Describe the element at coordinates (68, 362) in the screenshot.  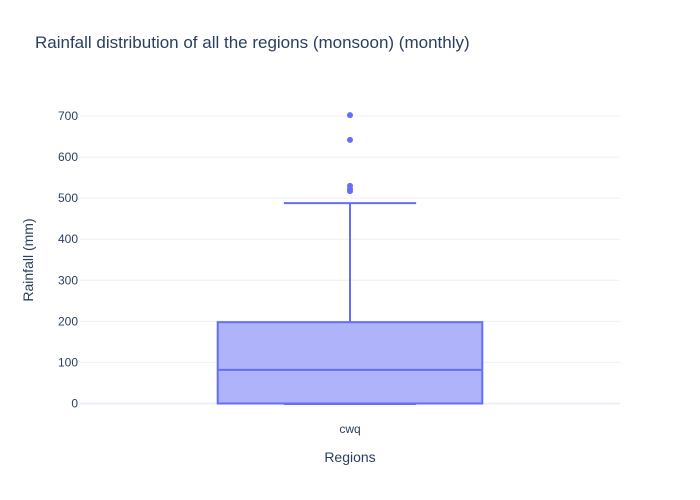
I see `y-tick-label-100: 100` at that location.